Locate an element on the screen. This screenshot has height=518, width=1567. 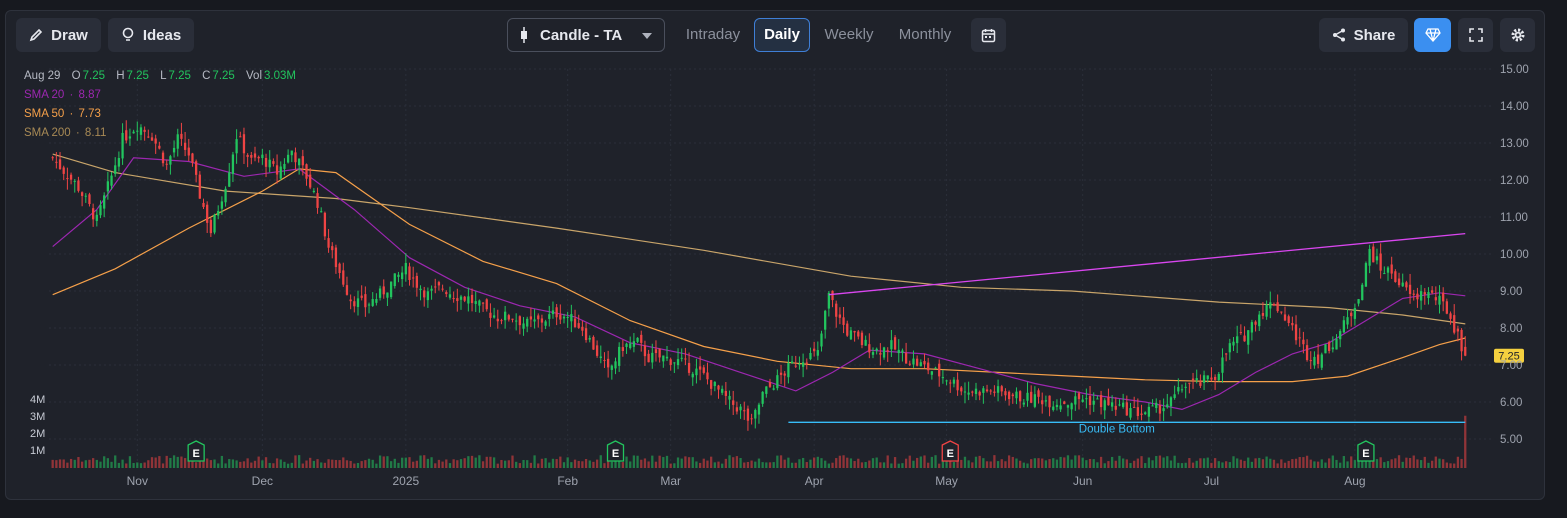
share-button: Share is located at coordinates (1363, 35).